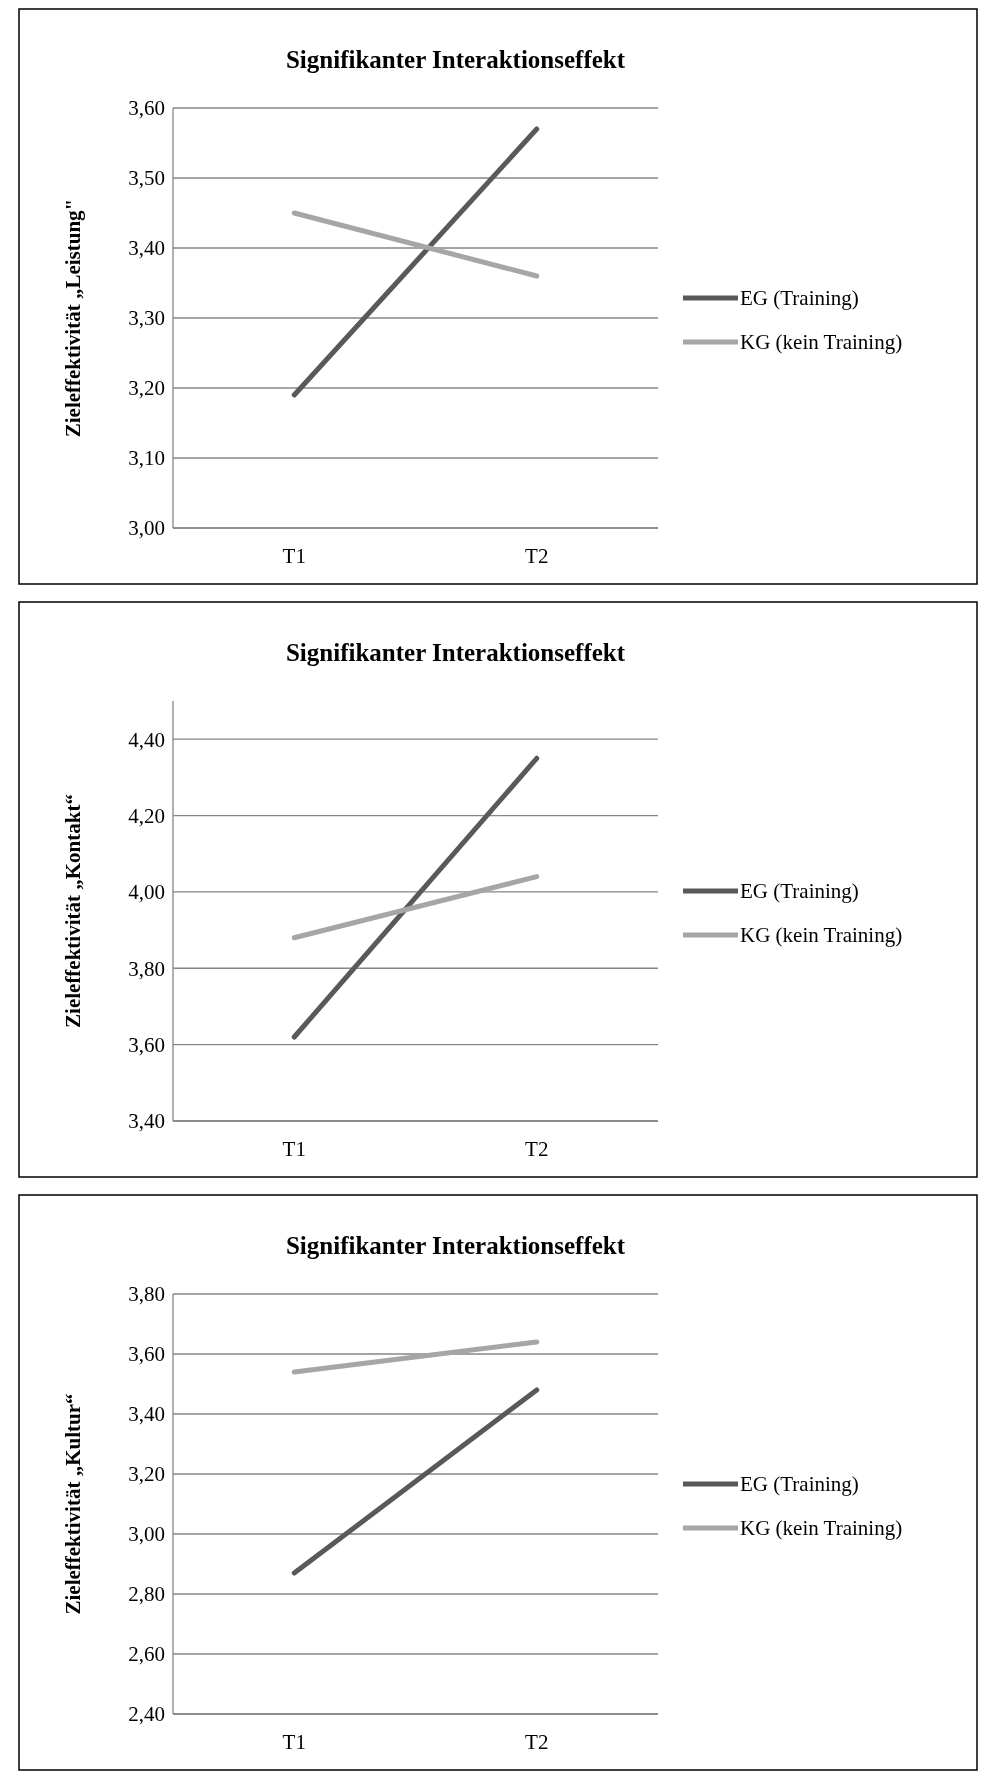  What do you see at coordinates (73, 911) in the screenshot?
I see `y-axis-title: Zieleffektivität „Kontakt“` at bounding box center [73, 911].